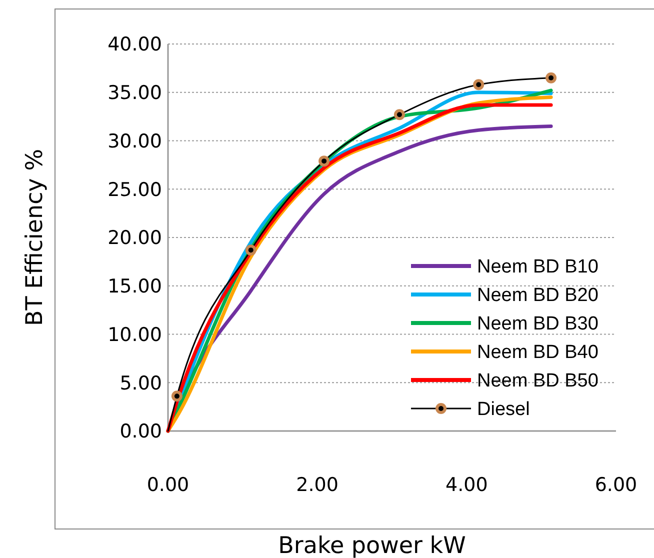 The width and height of the screenshot is (654, 558). I want to click on x-axis-title: Brake power kW, so click(372, 545).